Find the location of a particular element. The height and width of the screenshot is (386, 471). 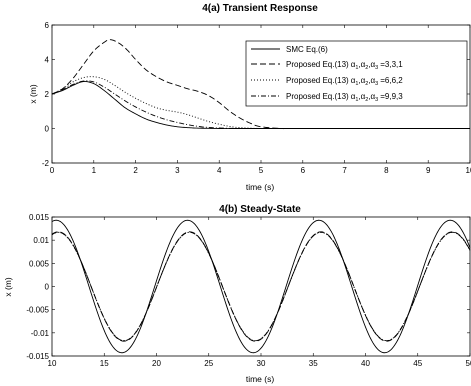

x-tick-label-a-2: 2 is located at coordinates (135, 170).